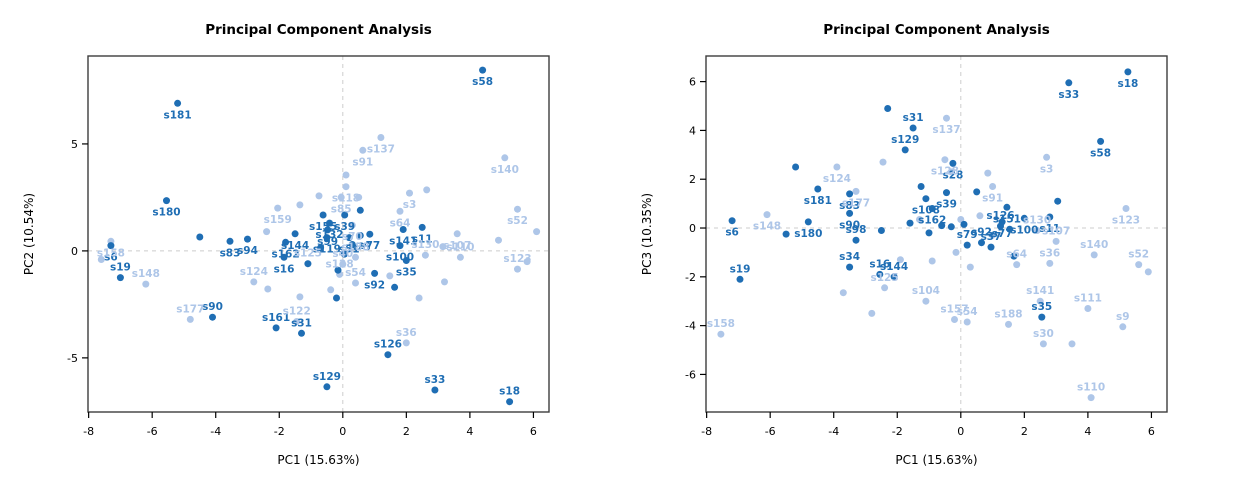 Image resolution: width=1238 pixels, height=500 pixels. I want to click on x-tick-label: 6, so click(1151, 431).